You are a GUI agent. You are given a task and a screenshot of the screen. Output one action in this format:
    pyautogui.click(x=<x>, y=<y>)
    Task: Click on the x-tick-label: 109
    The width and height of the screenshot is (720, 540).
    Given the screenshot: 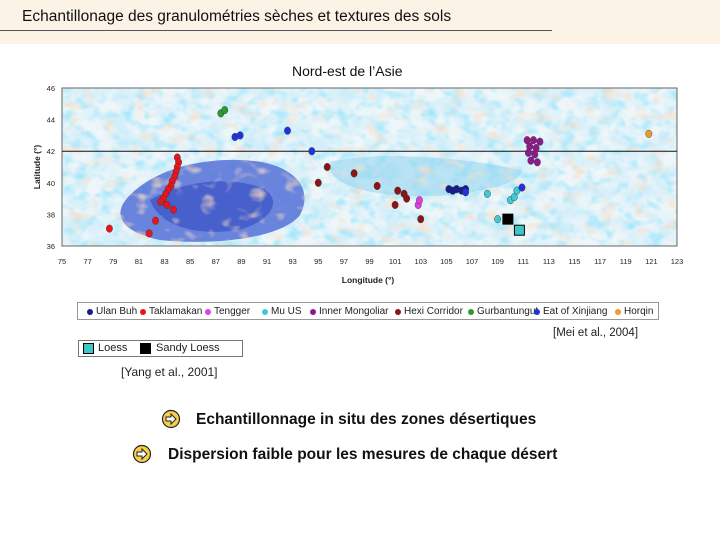 What is the action you would take?
    pyautogui.click(x=497, y=261)
    